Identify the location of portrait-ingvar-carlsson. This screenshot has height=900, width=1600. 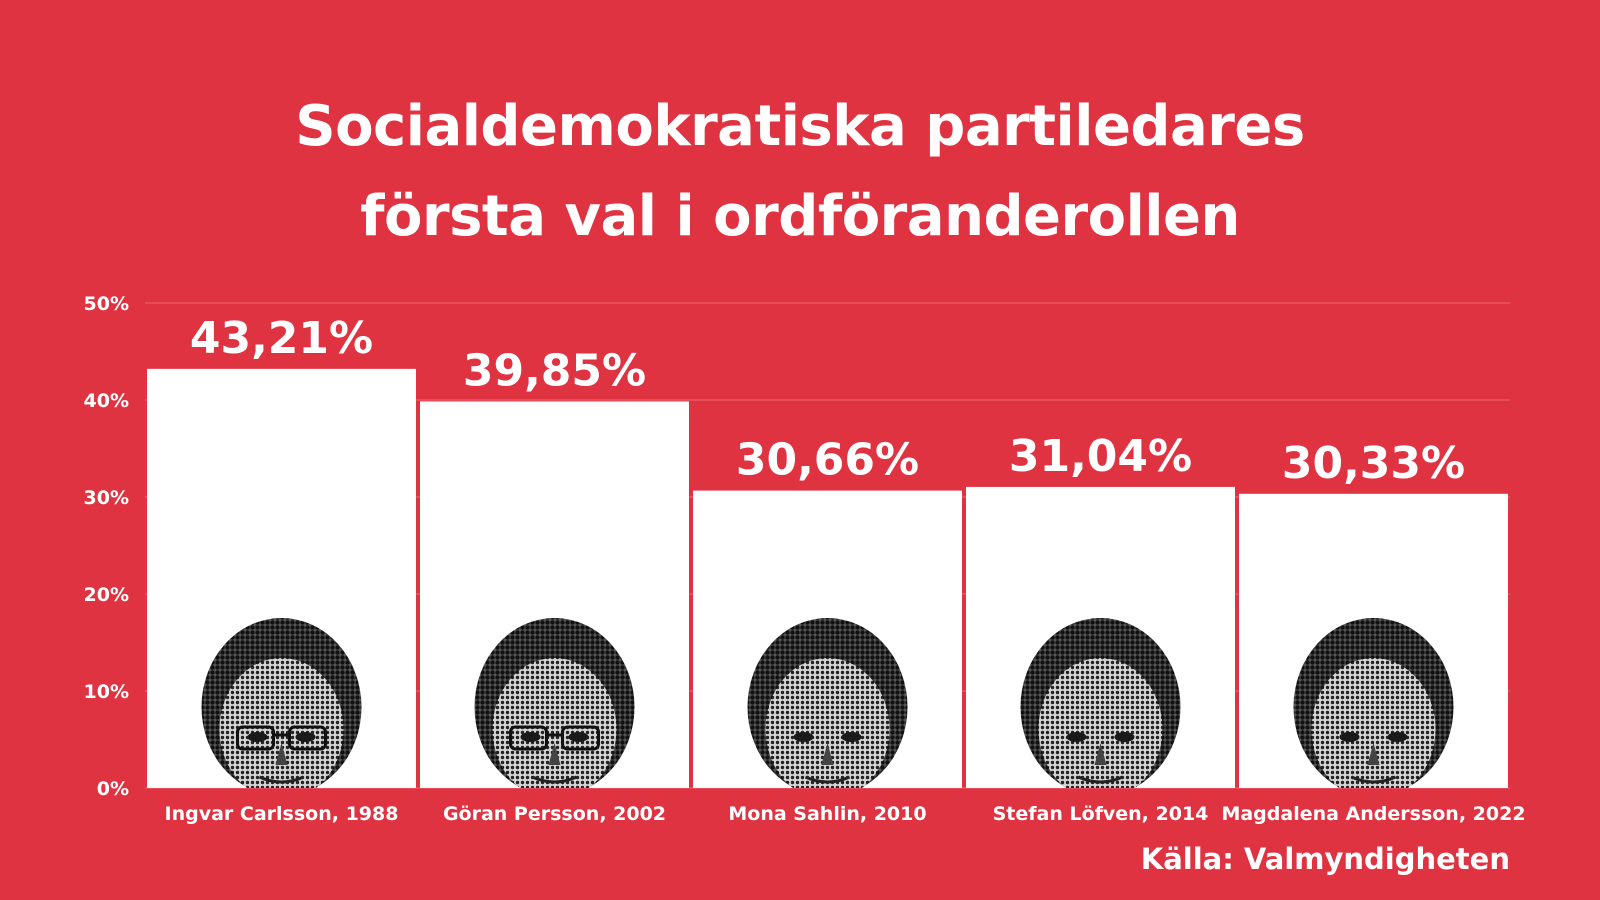
(281, 703).